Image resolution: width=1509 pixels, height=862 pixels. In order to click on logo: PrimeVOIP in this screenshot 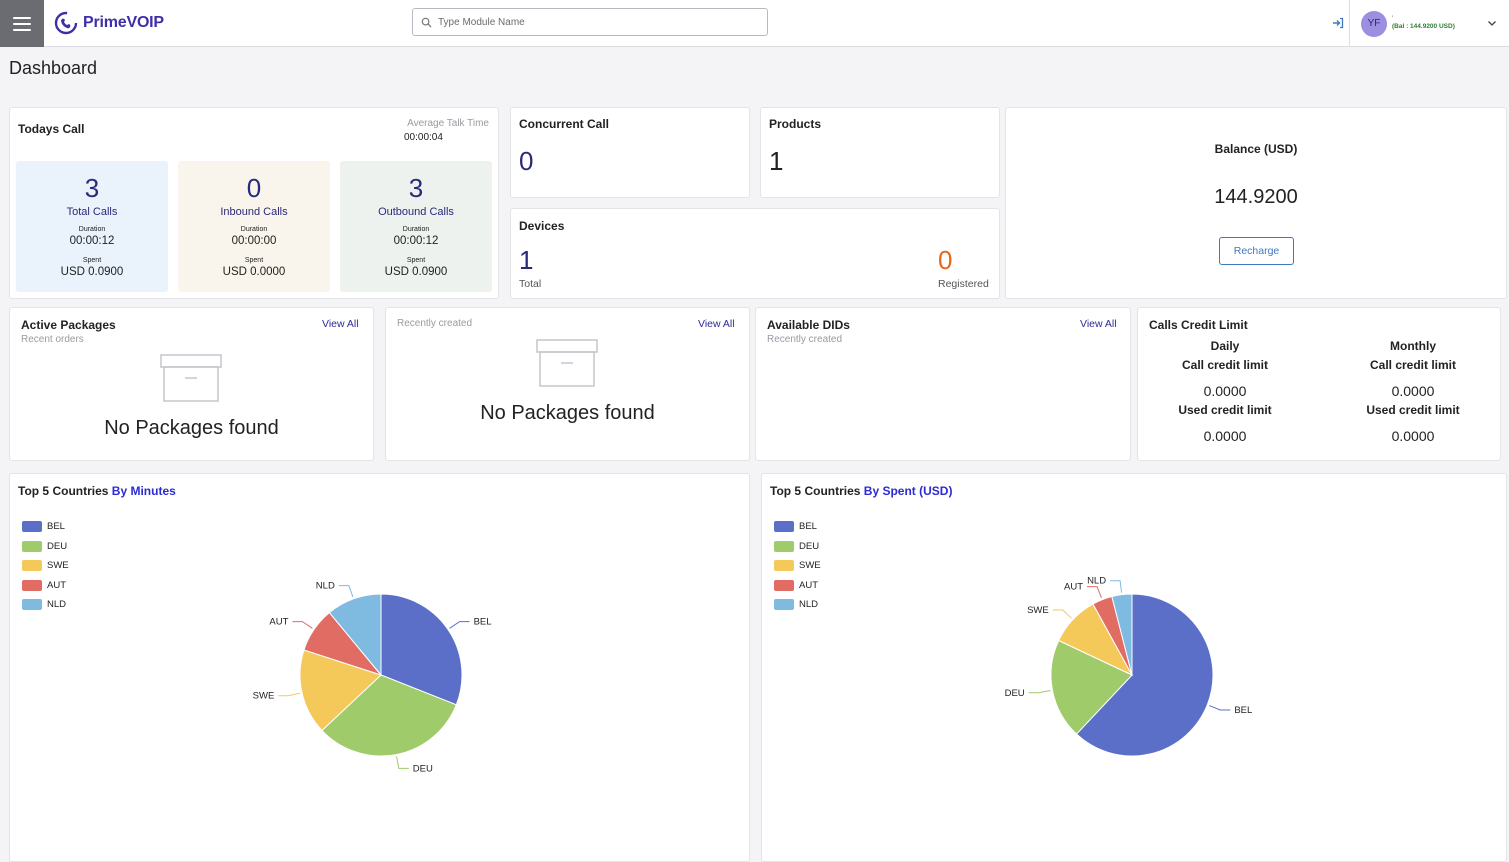, I will do `click(108, 23)`.